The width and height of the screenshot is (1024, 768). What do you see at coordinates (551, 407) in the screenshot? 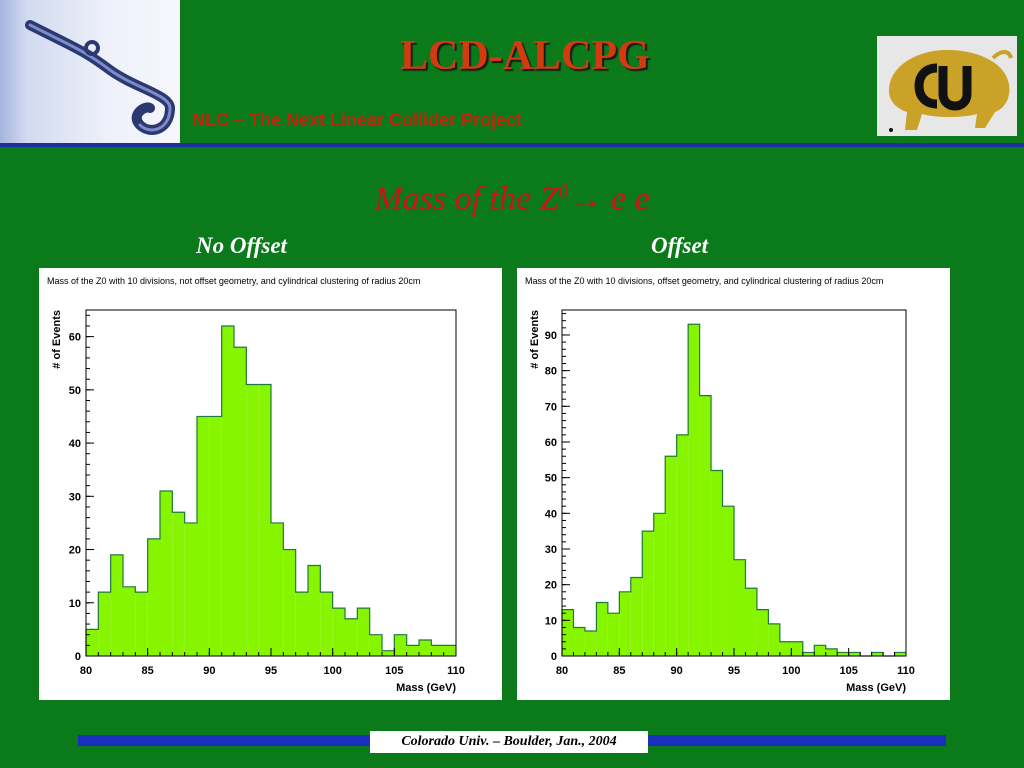
I see `y-tick-label: 70` at bounding box center [551, 407].